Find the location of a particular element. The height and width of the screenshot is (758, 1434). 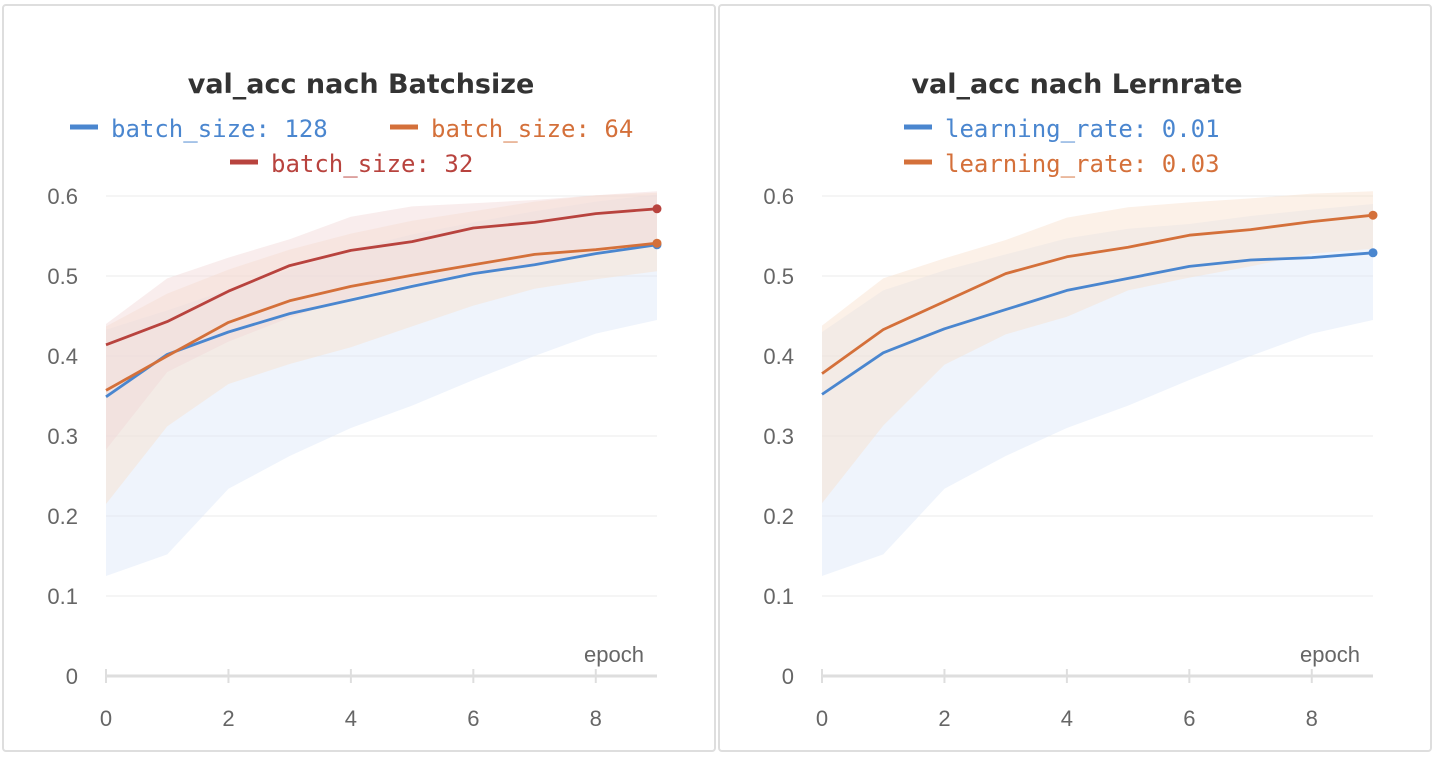

legend-label: learning_rate: 0.03 is located at coordinates (1082, 164).